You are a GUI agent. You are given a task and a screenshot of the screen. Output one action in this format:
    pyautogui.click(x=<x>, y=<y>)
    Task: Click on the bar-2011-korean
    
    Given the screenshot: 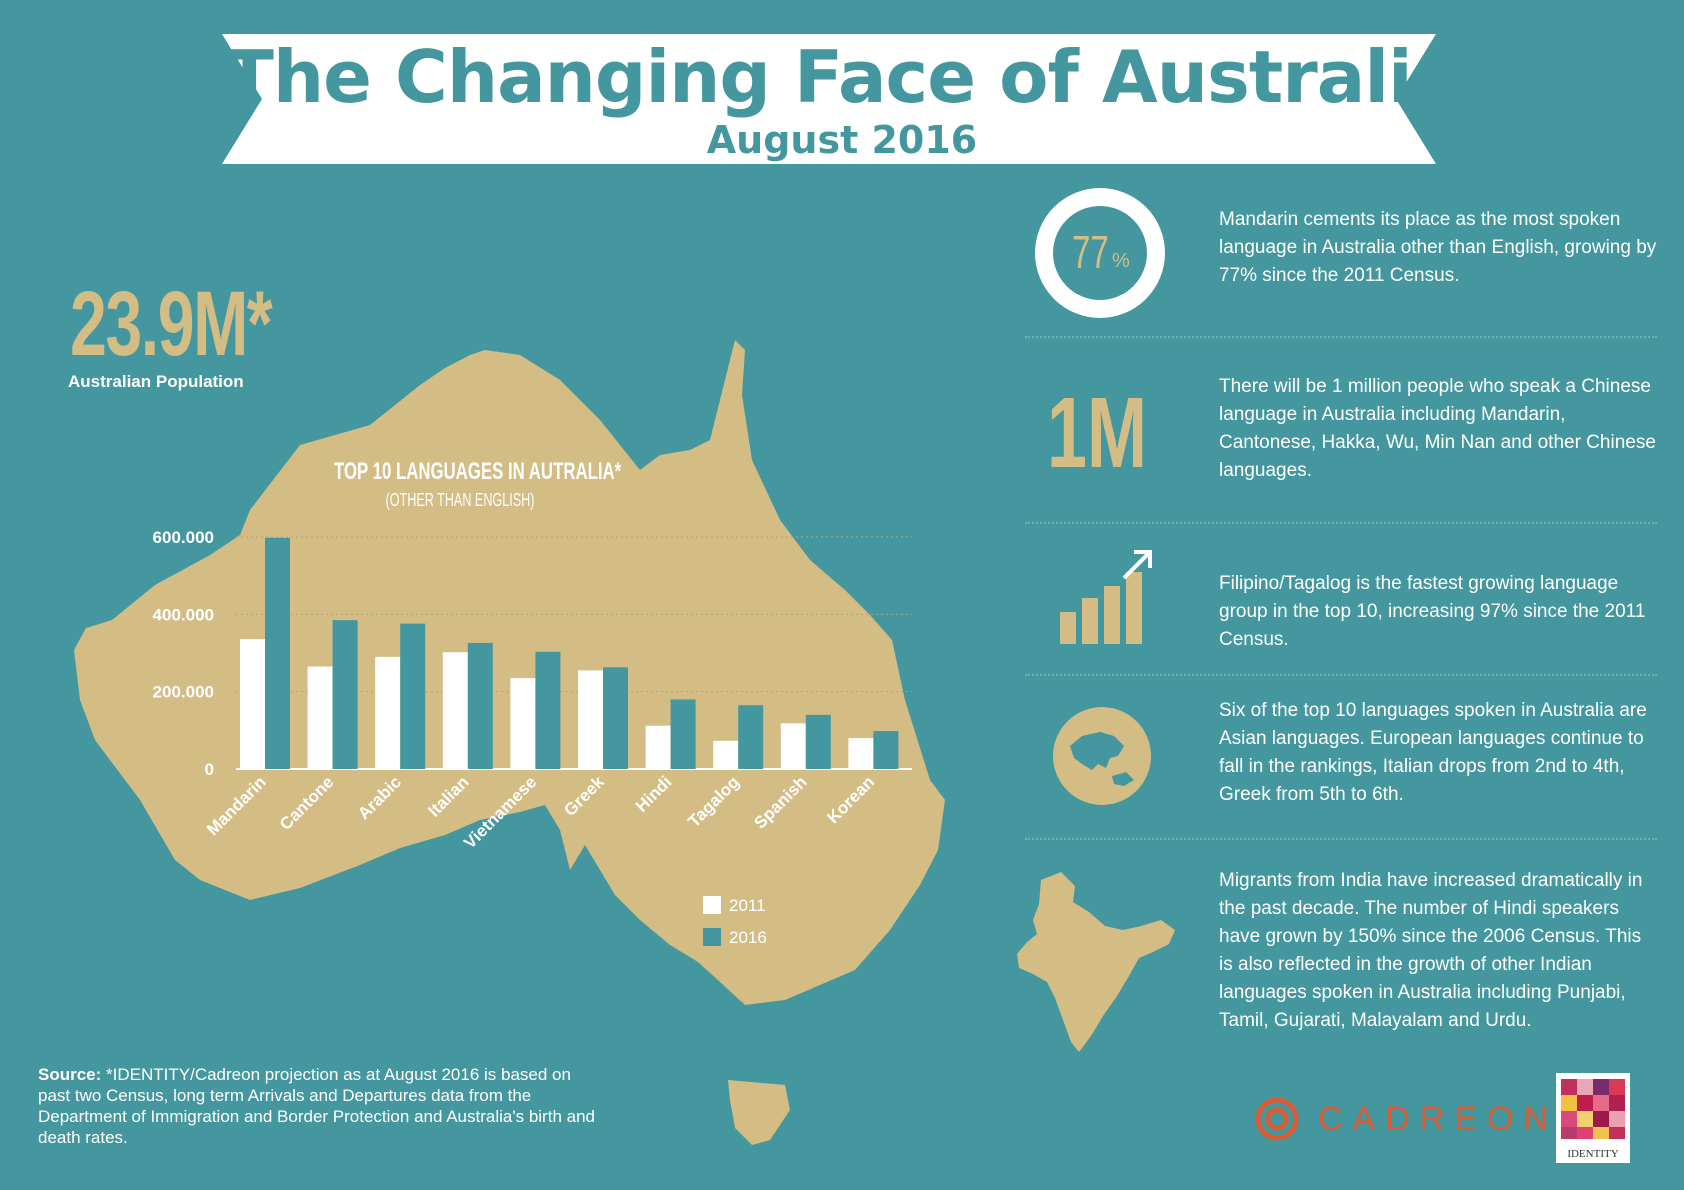 What is the action you would take?
    pyautogui.click(x=861, y=753)
    